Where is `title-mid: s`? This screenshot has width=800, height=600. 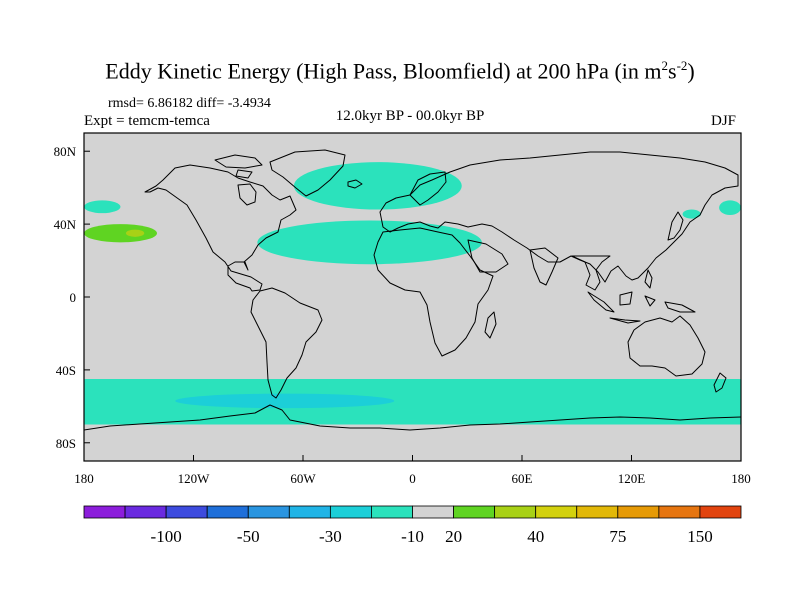 title-mid: s is located at coordinates (672, 71).